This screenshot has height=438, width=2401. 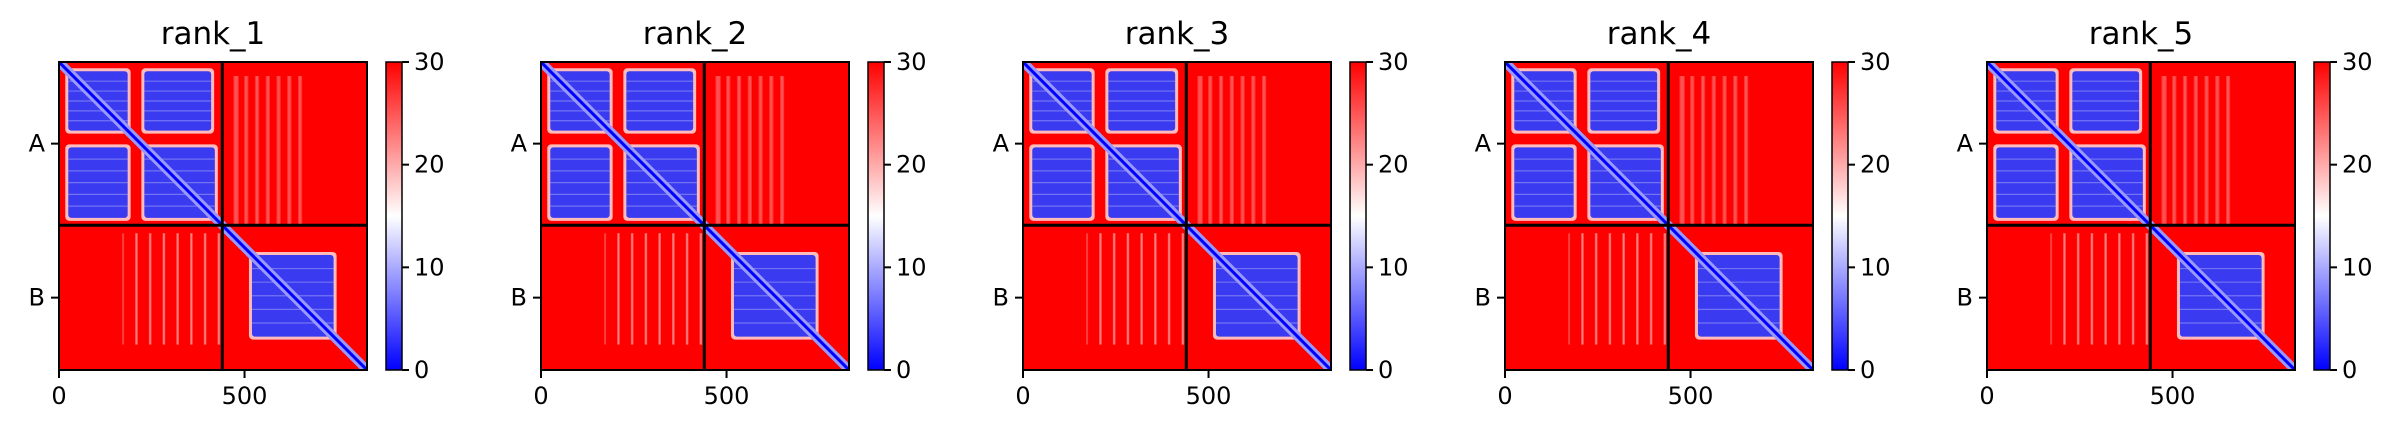 What do you see at coordinates (1001, 144) in the screenshot?
I see `chain-label: A` at bounding box center [1001, 144].